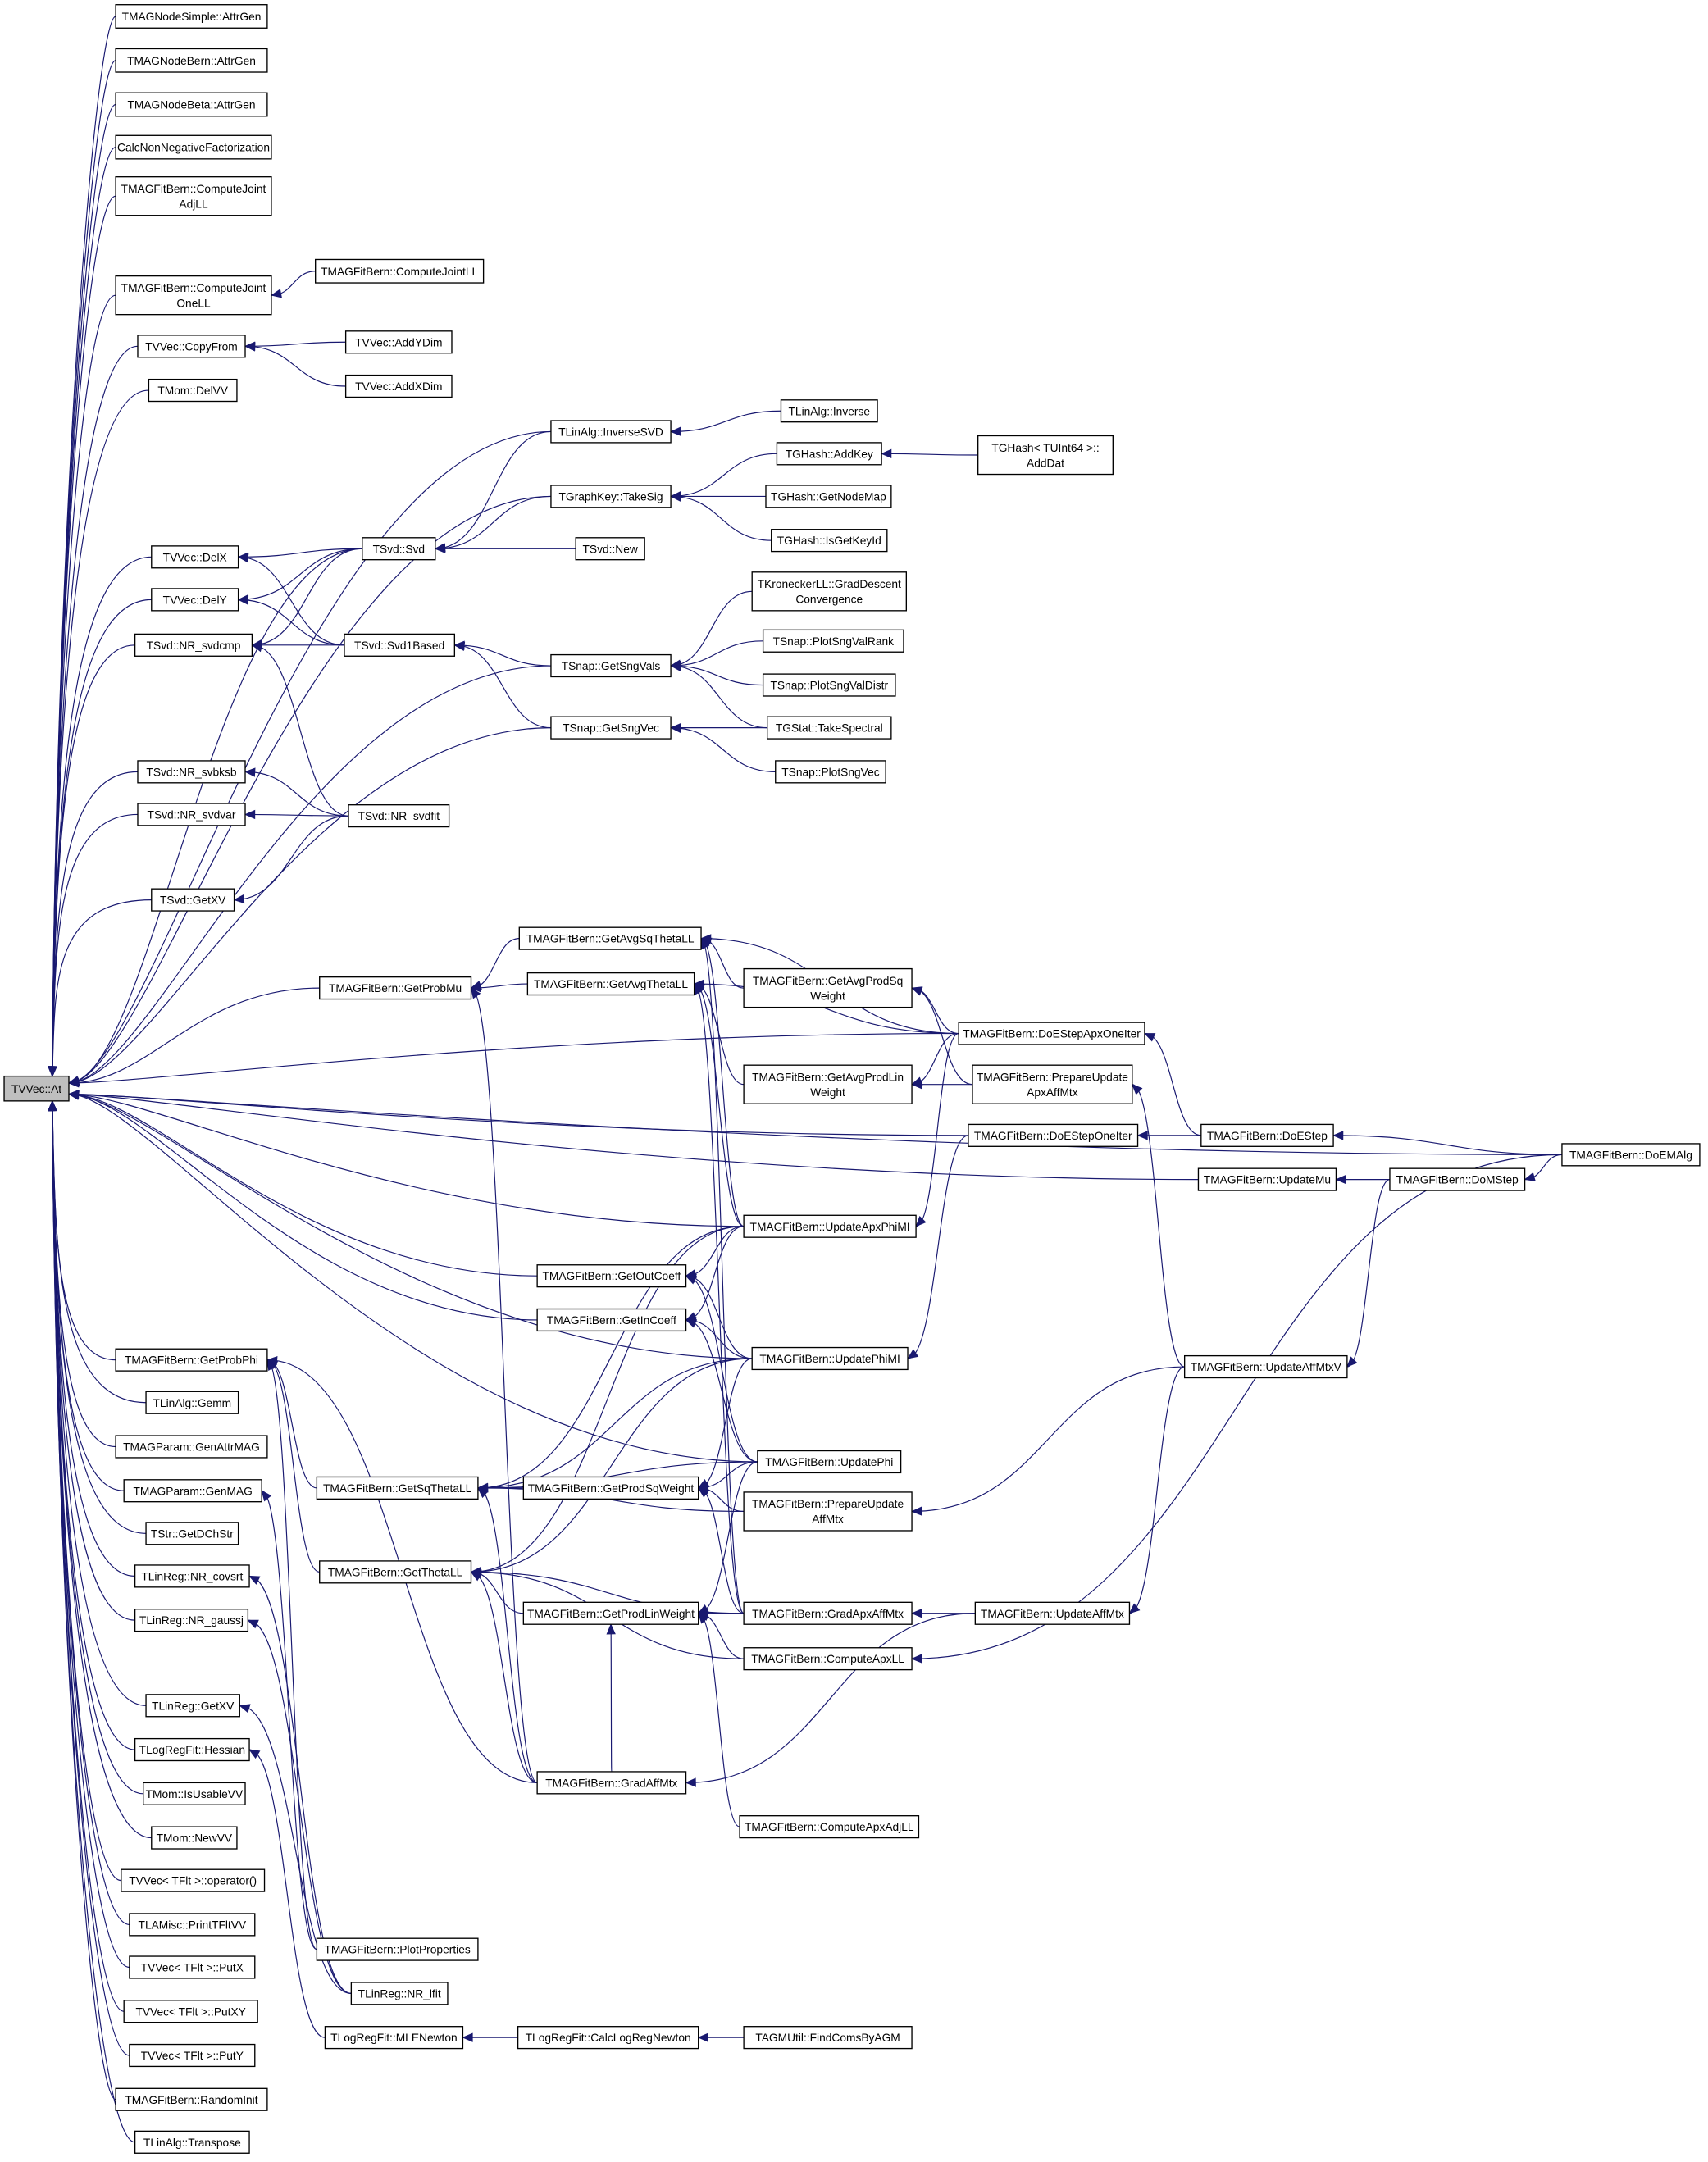  I want to click on node-tlinalg-inversesvd: TLinAlg::InverseSVD, so click(611, 432).